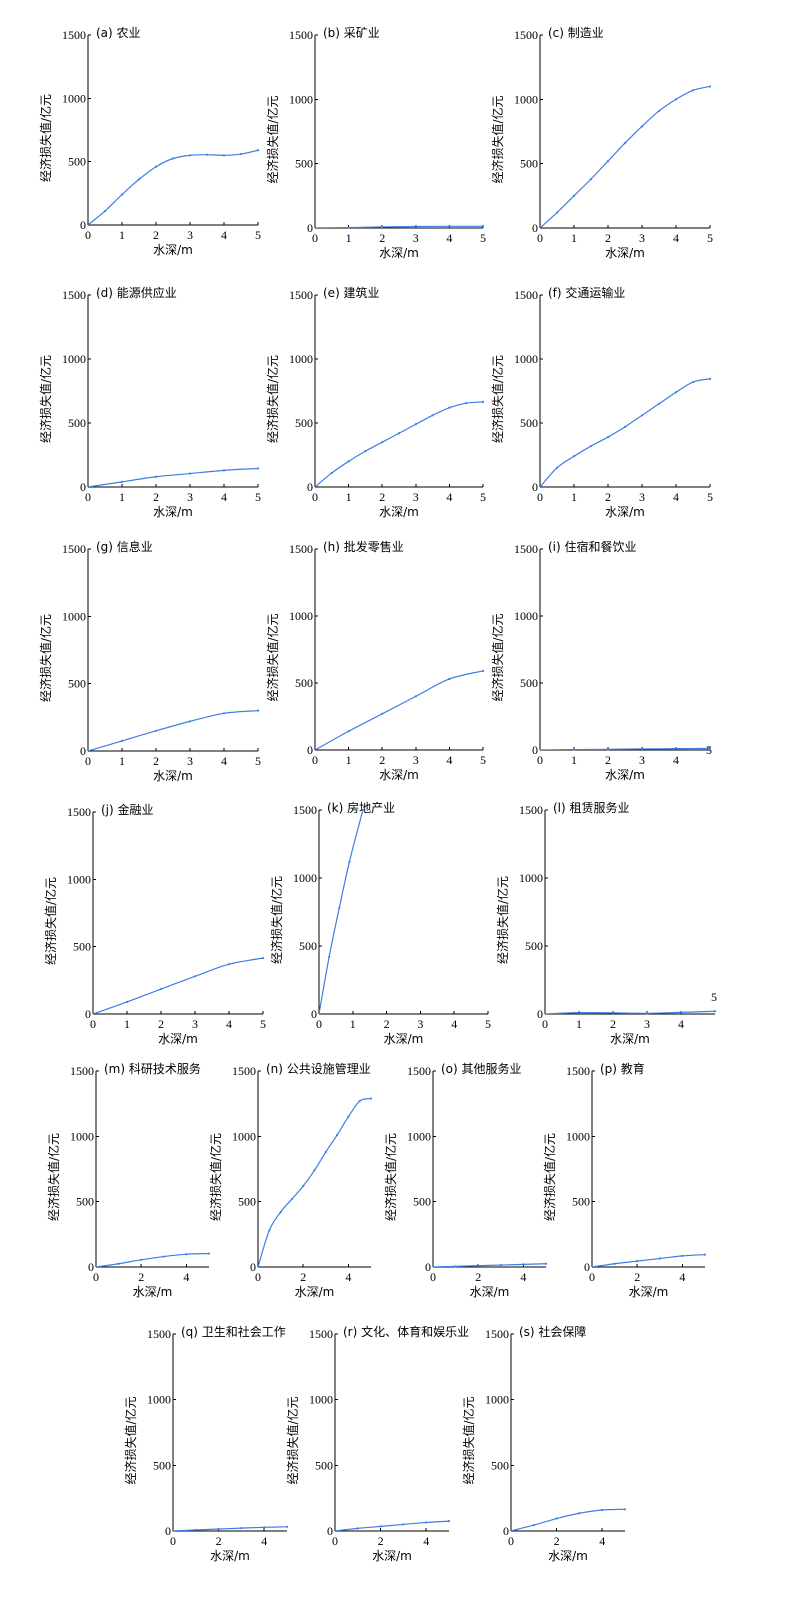 The width and height of the screenshot is (789, 1601). Describe the element at coordinates (709, 750) in the screenshot. I see `x-tick-label-end: 5` at that location.